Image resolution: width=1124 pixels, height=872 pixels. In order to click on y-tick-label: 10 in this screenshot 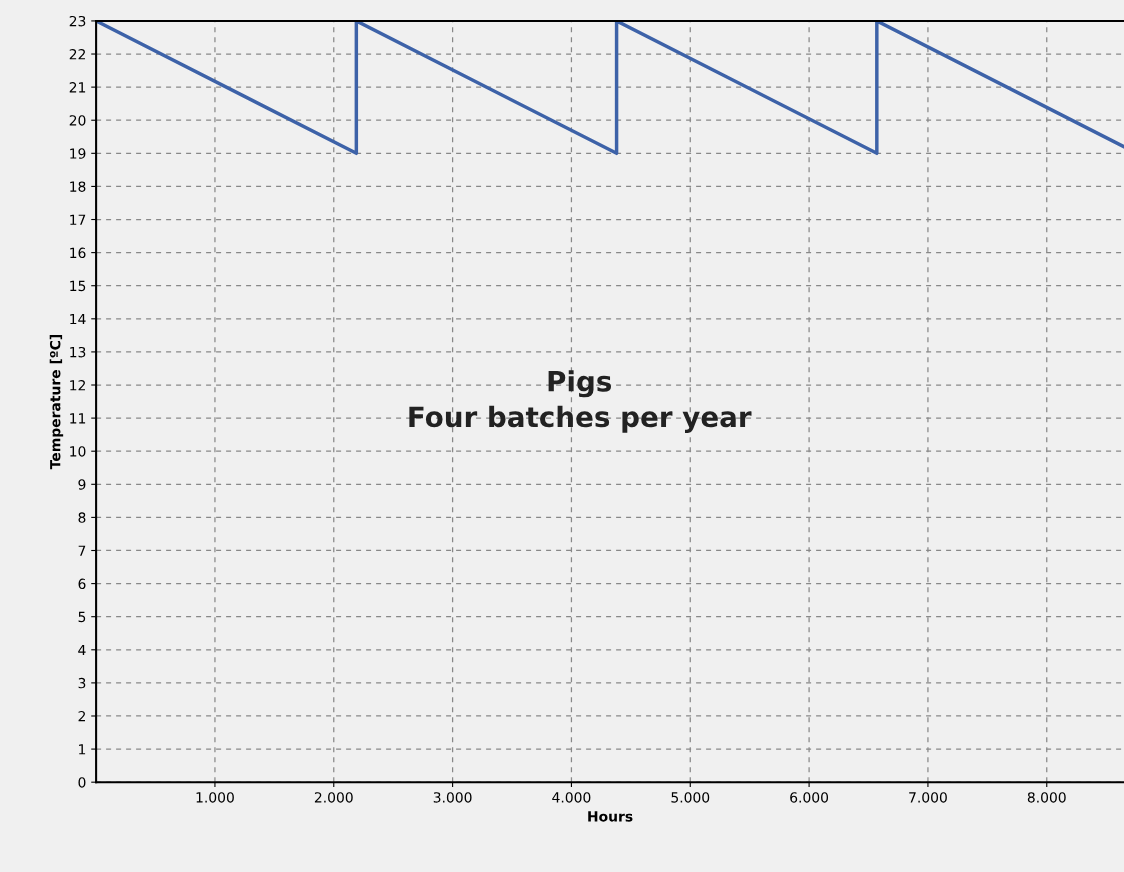, I will do `click(78, 451)`.